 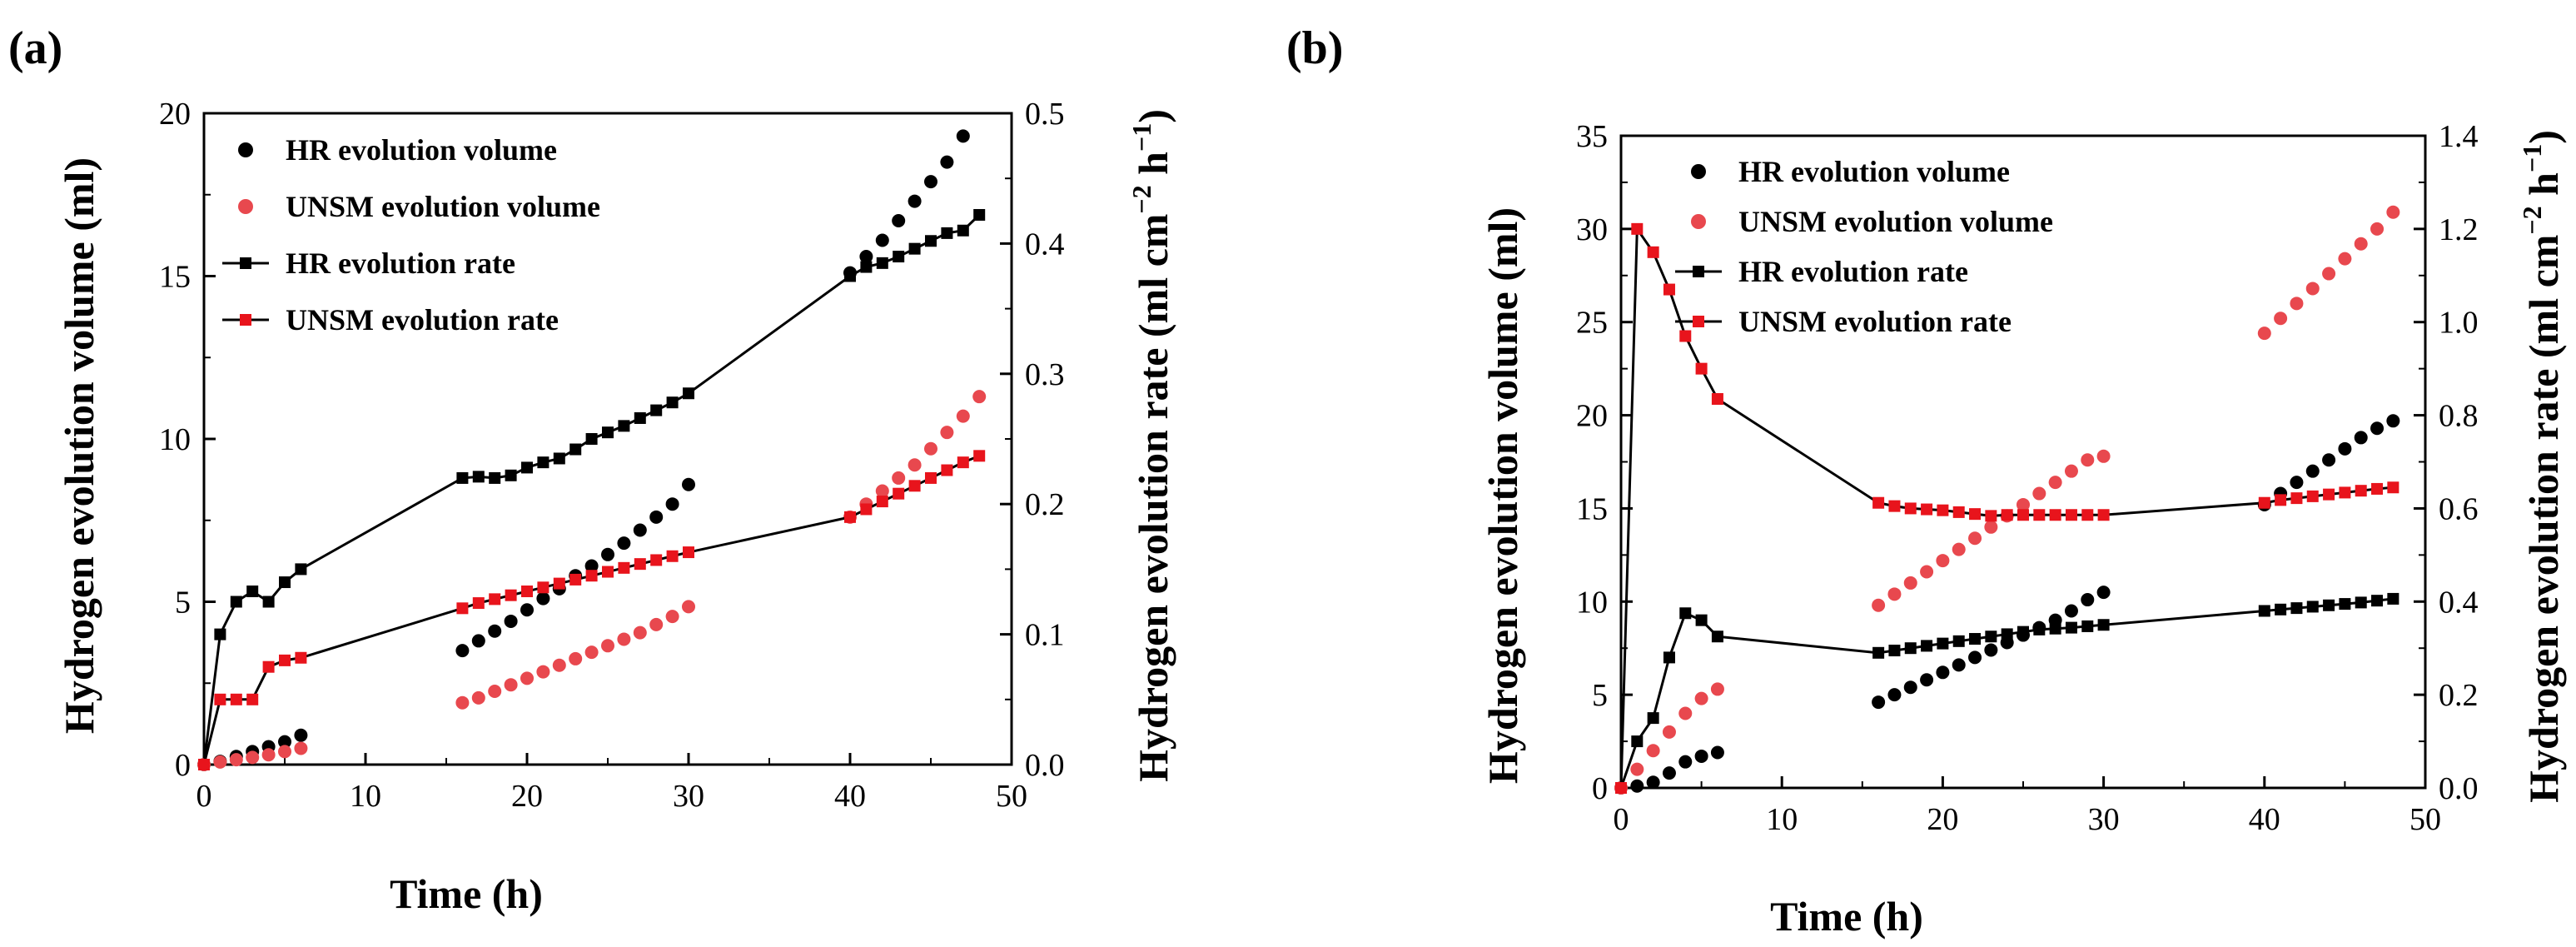 What do you see at coordinates (1502, 495) in the screenshot?
I see `panel-b-y-left-axis-label: Hydrogen evolution volume (ml)` at bounding box center [1502, 495].